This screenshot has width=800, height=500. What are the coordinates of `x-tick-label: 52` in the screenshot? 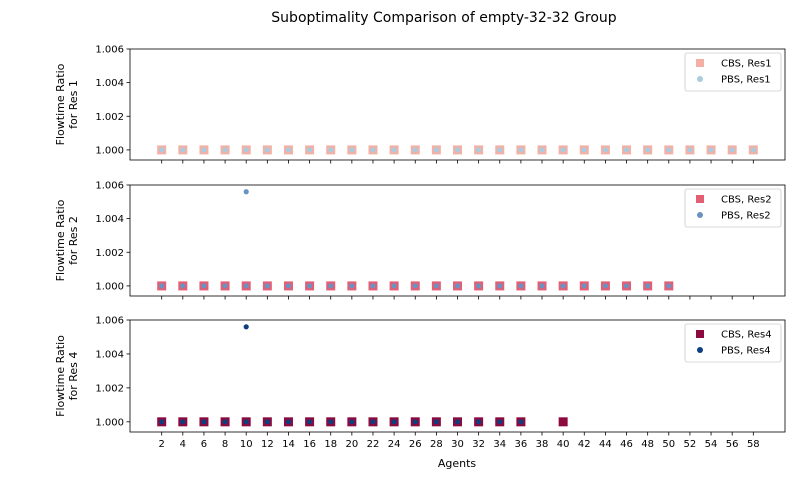 It's located at (690, 444).